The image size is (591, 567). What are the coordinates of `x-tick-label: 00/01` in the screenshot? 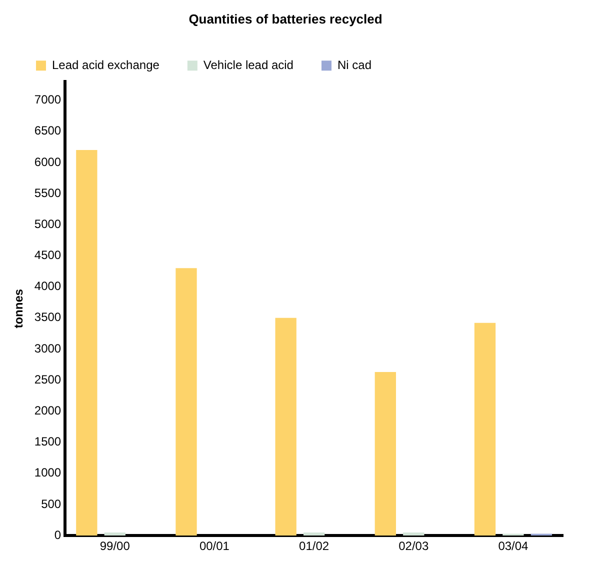 It's located at (214, 546).